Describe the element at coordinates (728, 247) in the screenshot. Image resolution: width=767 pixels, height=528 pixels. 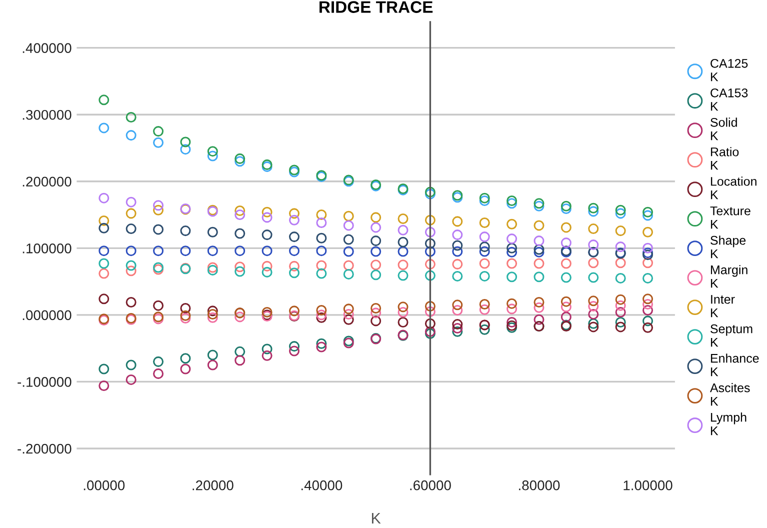
I see `legend-label: Shape K` at that location.